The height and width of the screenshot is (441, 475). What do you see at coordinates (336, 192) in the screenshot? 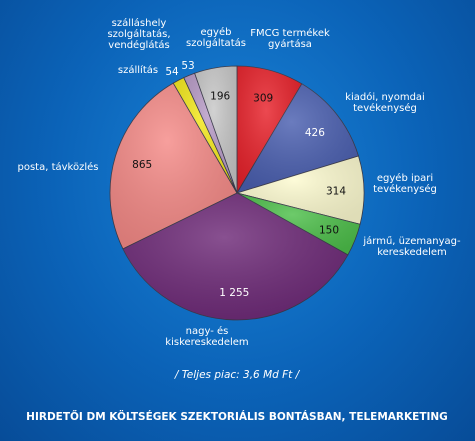
I see `slice-value-label: 314` at bounding box center [336, 192].